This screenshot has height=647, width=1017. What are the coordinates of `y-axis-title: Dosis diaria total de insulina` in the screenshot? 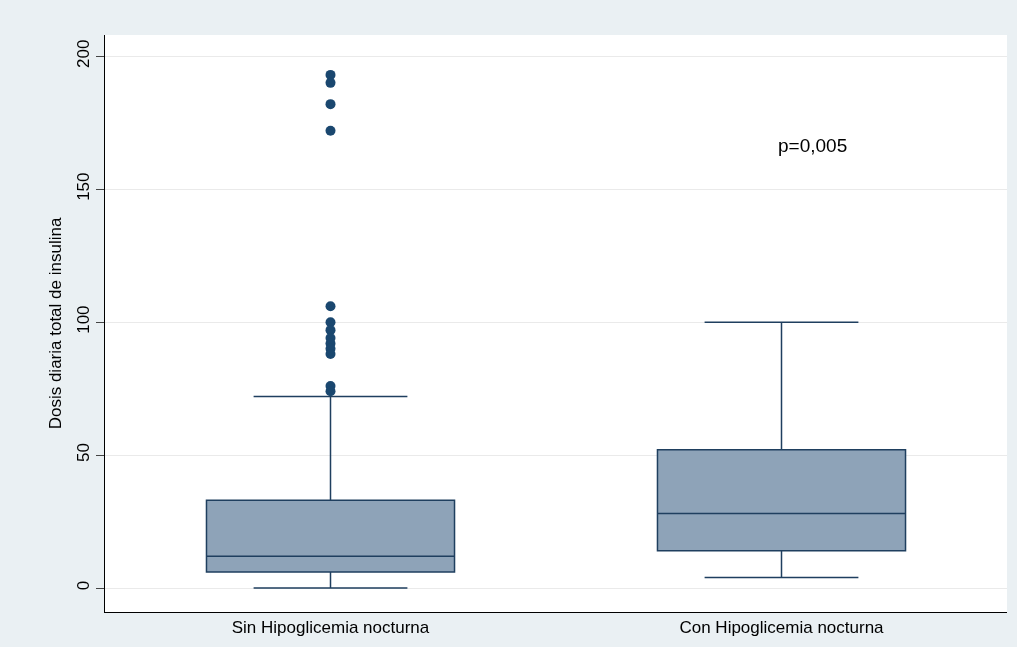 It's located at (55, 323).